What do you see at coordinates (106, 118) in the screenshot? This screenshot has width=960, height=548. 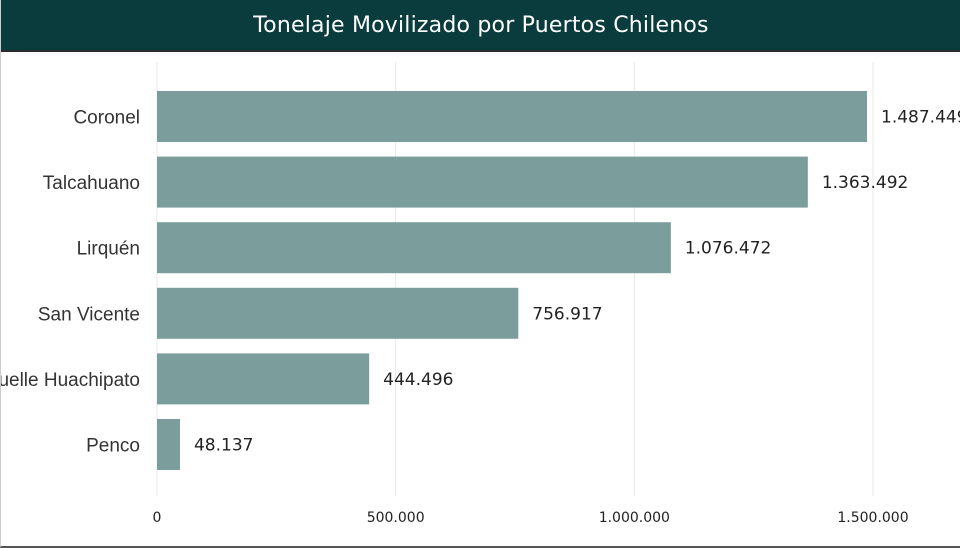 I see `category-label: Coronel` at bounding box center [106, 118].